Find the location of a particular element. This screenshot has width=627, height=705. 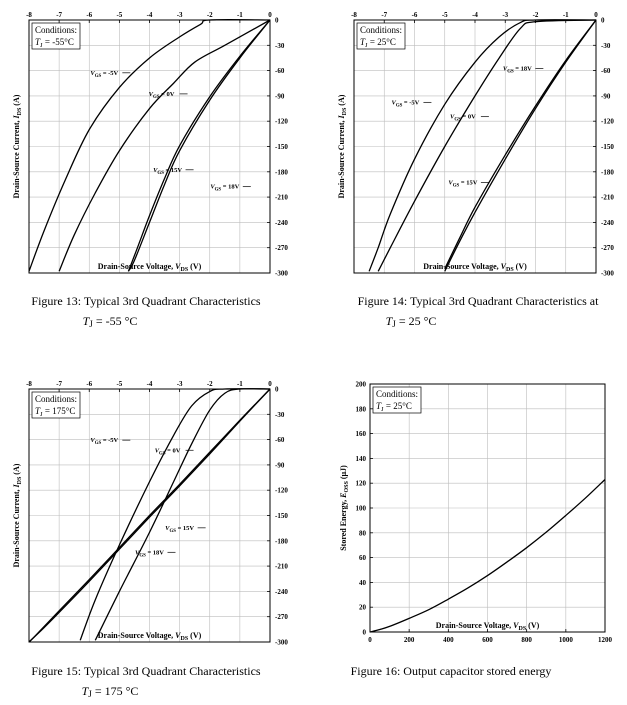

figure-caption-line2: TJ = -55 °C is located at coordinates (110, 321).